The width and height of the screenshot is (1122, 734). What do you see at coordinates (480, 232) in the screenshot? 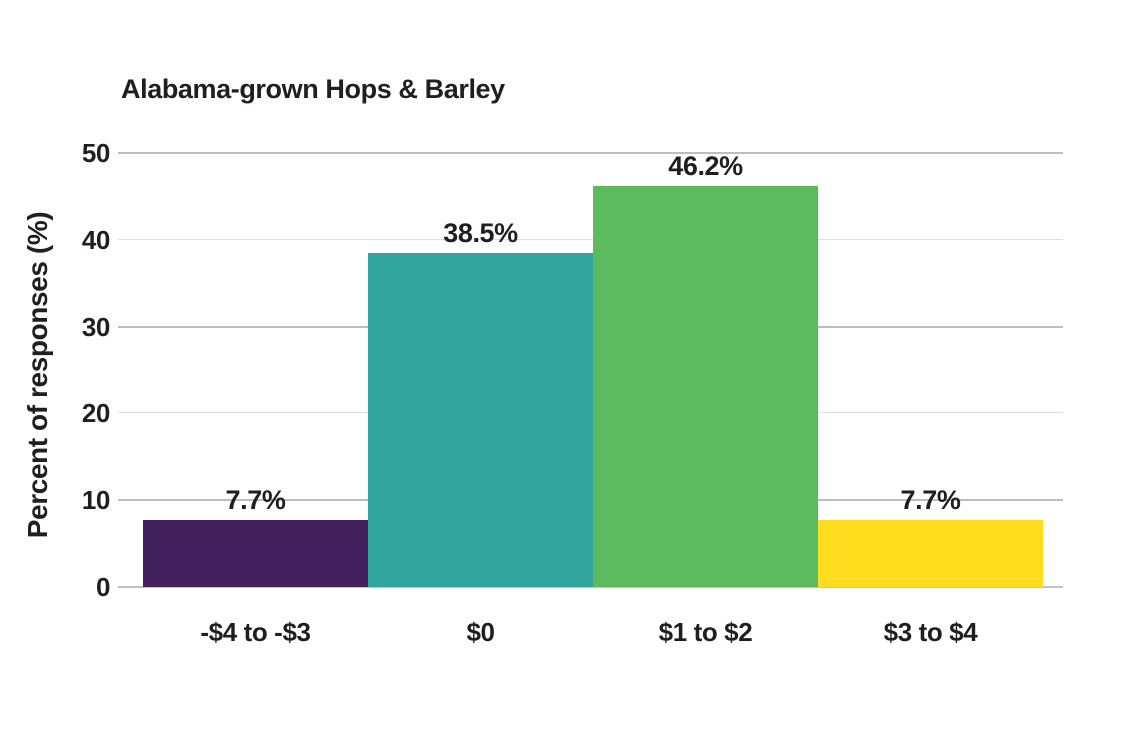
I see `bar-value-label-2: 38.5%` at bounding box center [480, 232].